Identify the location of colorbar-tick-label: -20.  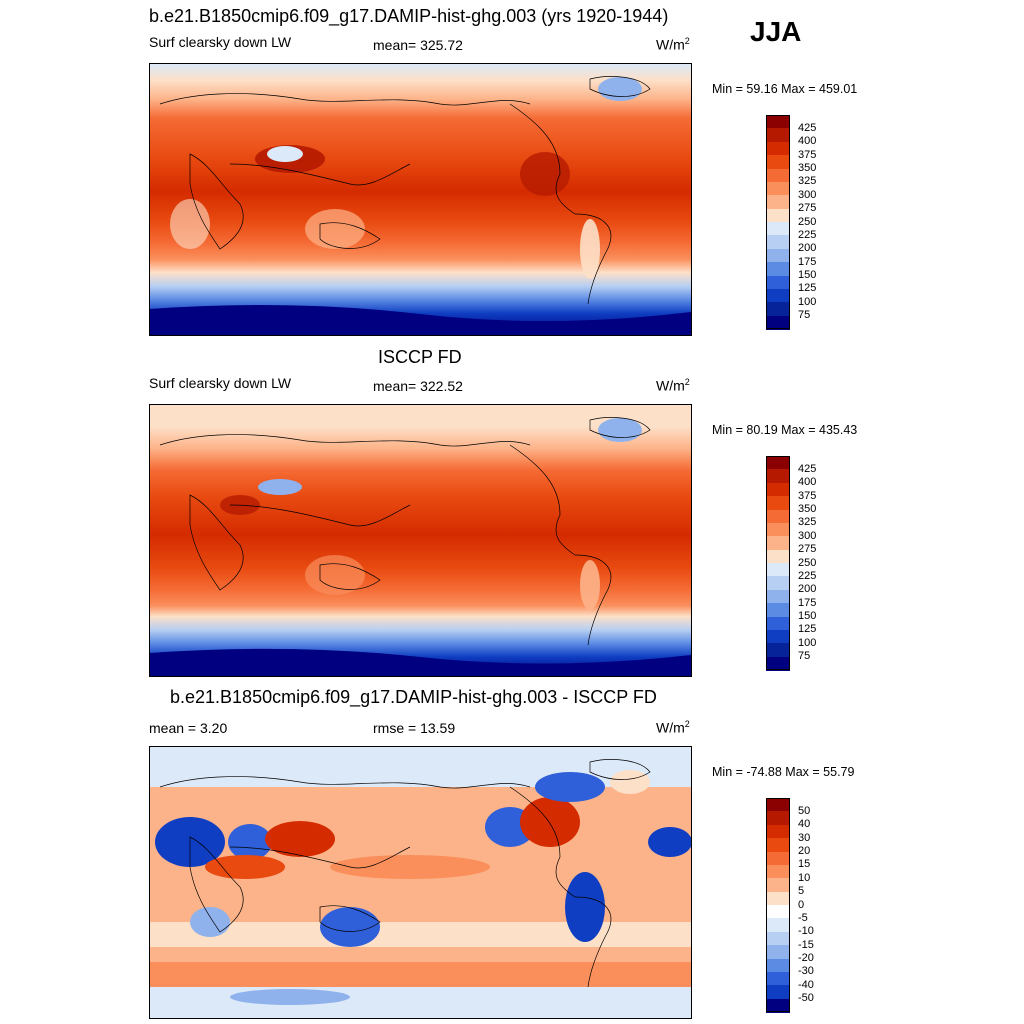
(806, 958).